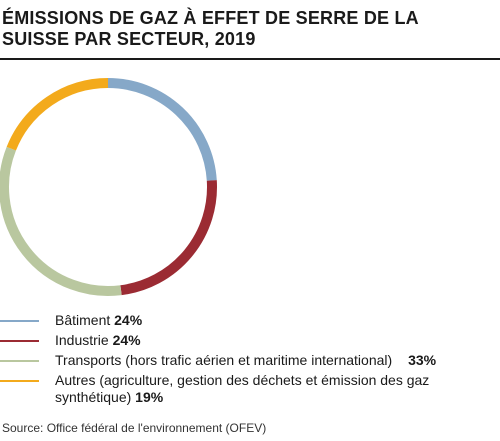 The height and width of the screenshot is (441, 500). What do you see at coordinates (250, 320) in the screenshot?
I see `legend-item-batiment: Bâtiment 24%` at bounding box center [250, 320].